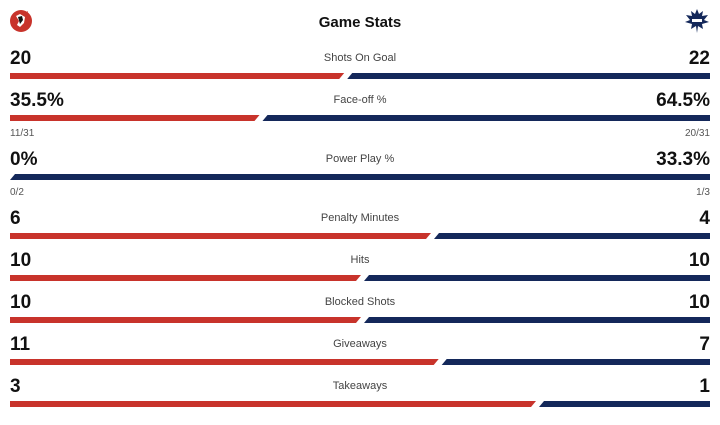 The height and width of the screenshot is (425, 720). What do you see at coordinates (683, 159) in the screenshot?
I see `away-stat-value: 33.3%` at bounding box center [683, 159].